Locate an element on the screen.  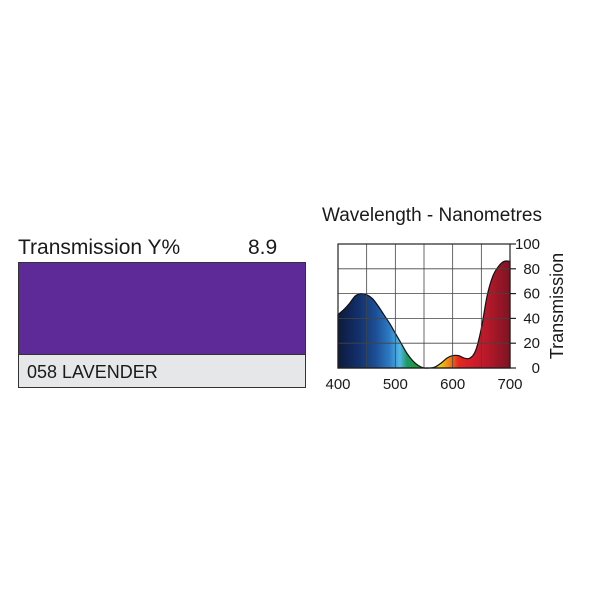
filter-name: 058 LAVENDER is located at coordinates (162, 371).